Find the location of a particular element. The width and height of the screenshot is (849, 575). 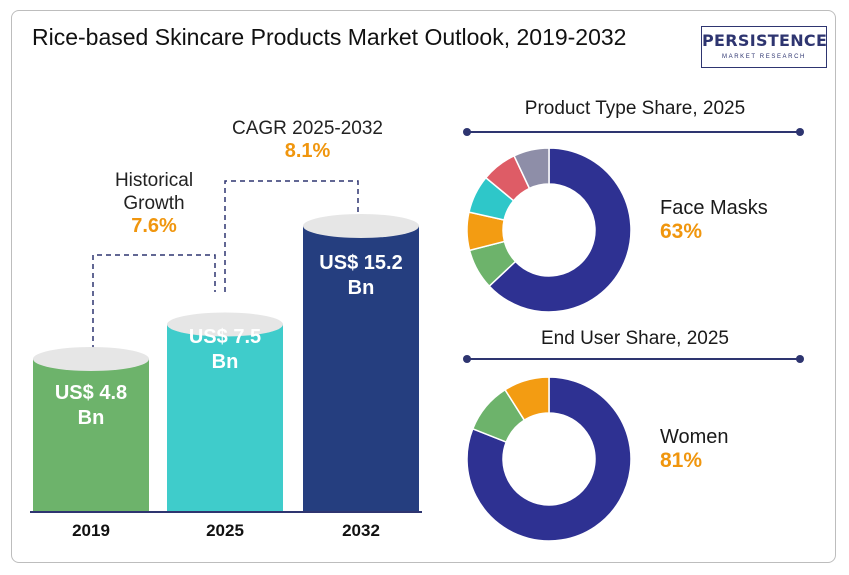

bar-label-2032-line2: Bn is located at coordinates (361, 288).